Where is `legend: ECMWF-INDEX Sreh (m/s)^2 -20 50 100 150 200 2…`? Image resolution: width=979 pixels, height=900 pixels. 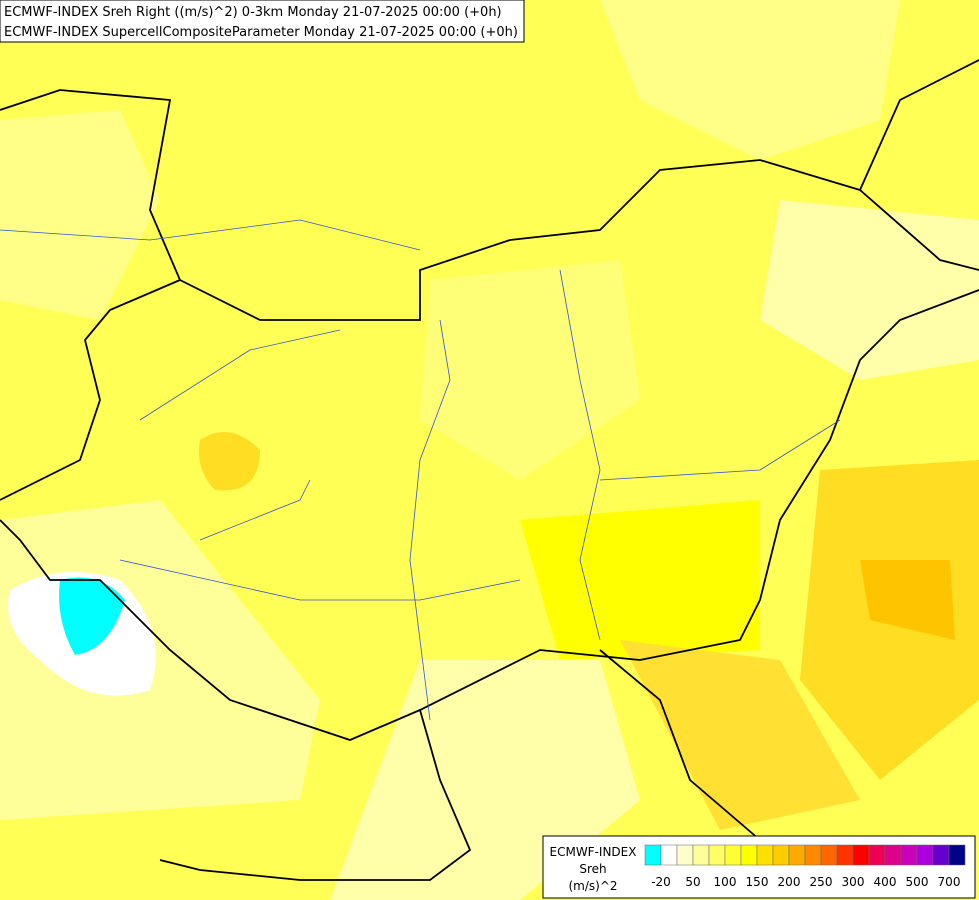 legend: ECMWF-INDEX Sreh (m/s)^2 -20 50 100 150 200 2… is located at coordinates (759, 867).